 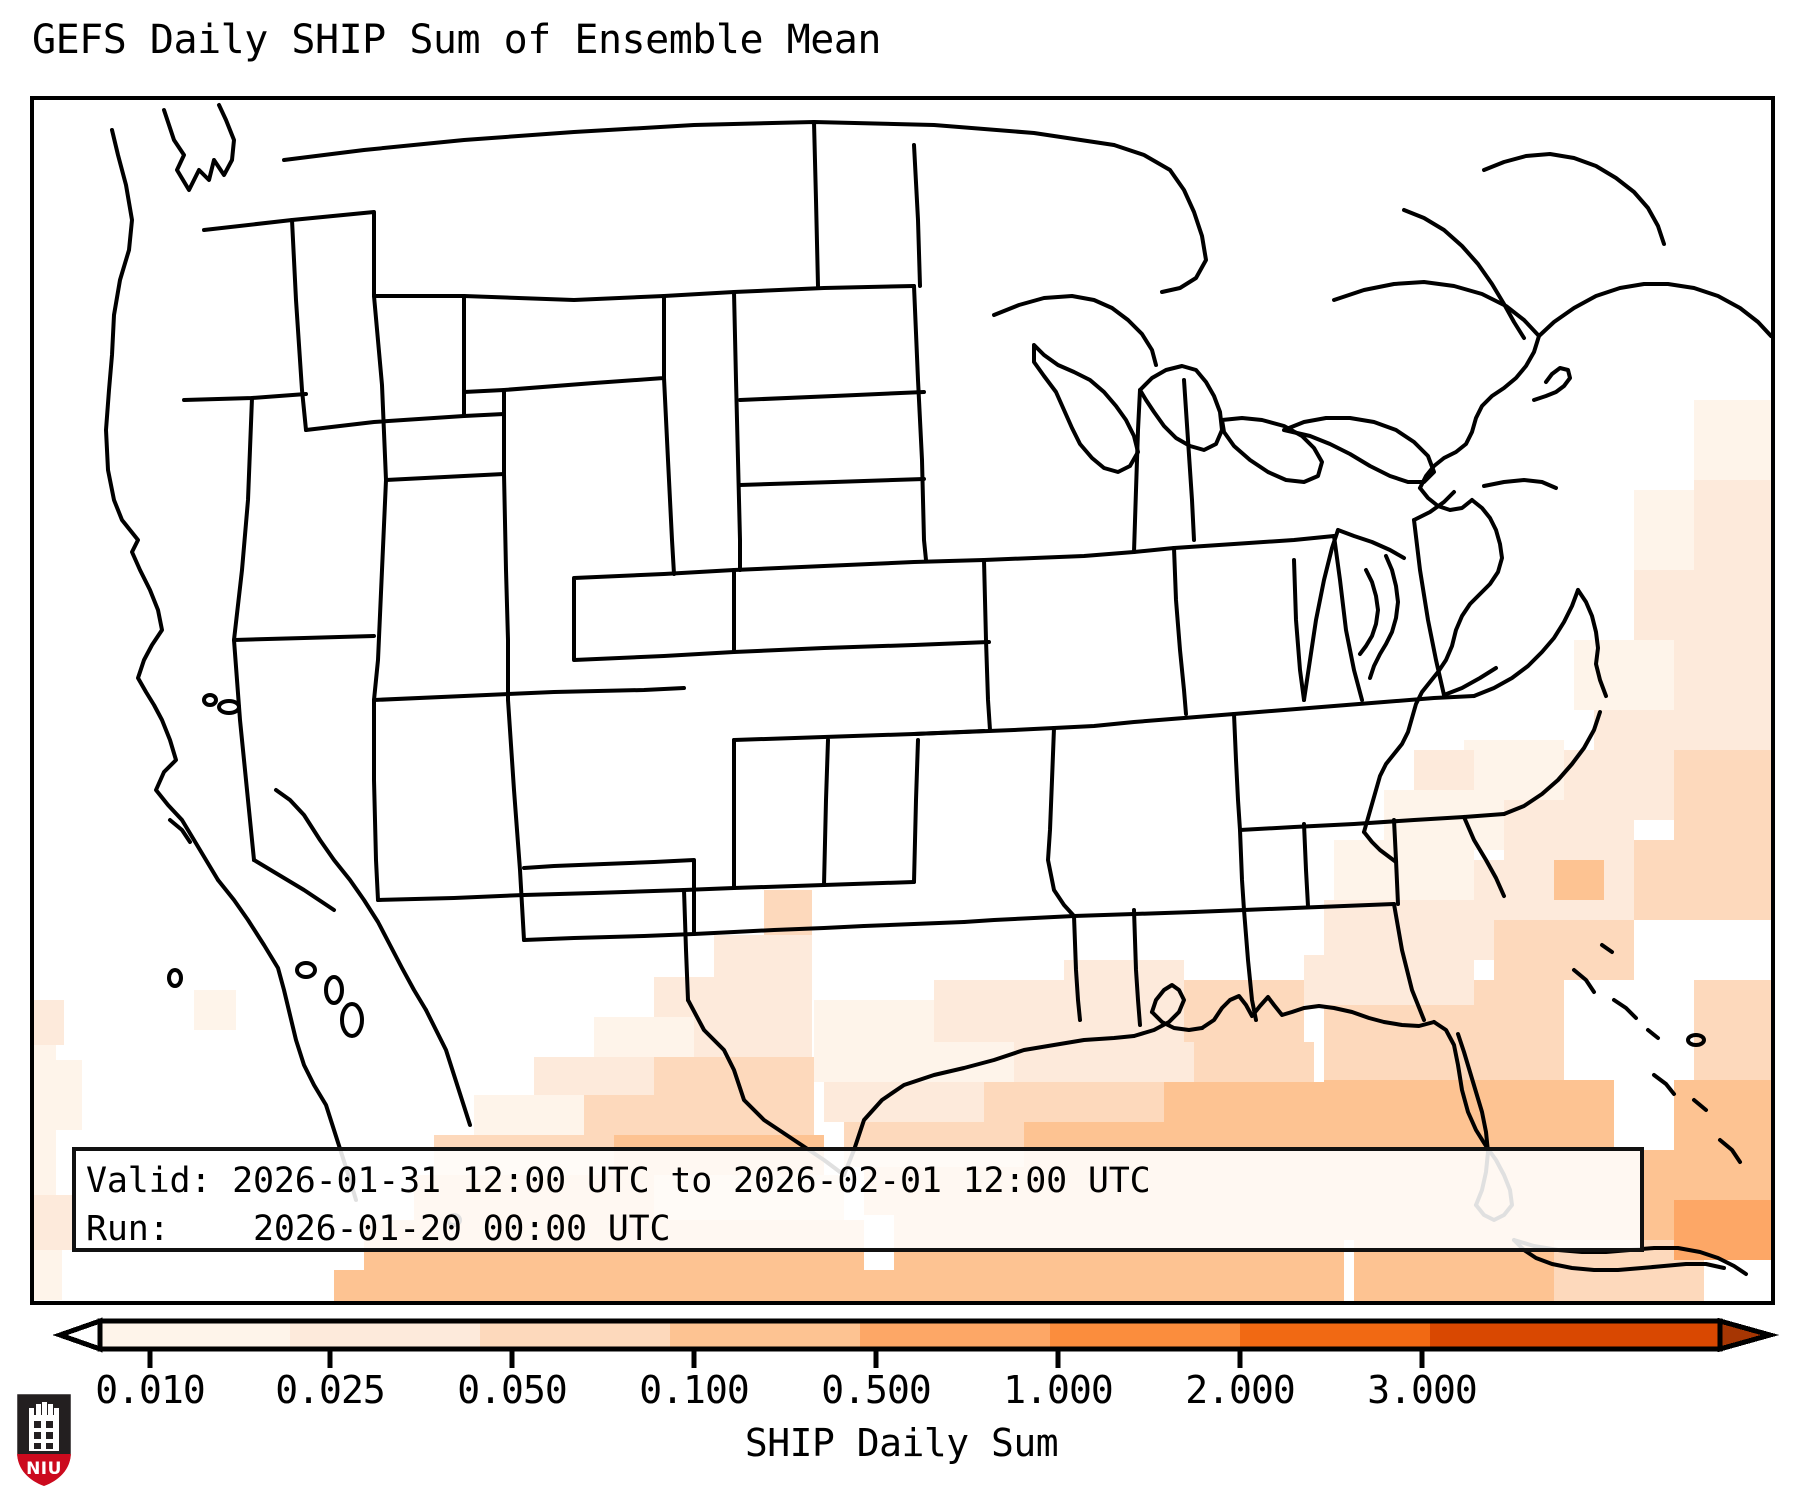 I want to click on colorbar-tick-6: 2.000, so click(x=1240, y=1390).